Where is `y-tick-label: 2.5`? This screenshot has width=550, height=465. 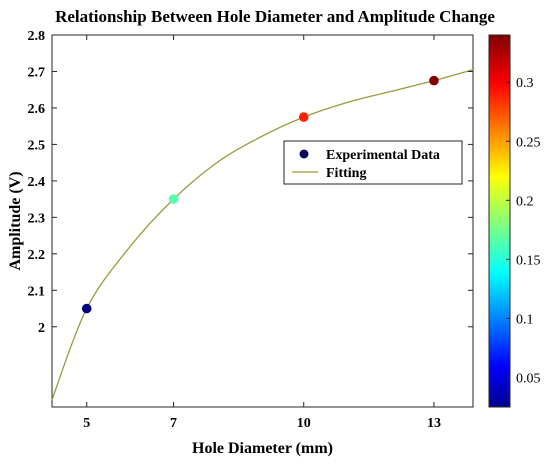 y-tick-label: 2.5 is located at coordinates (37, 145).